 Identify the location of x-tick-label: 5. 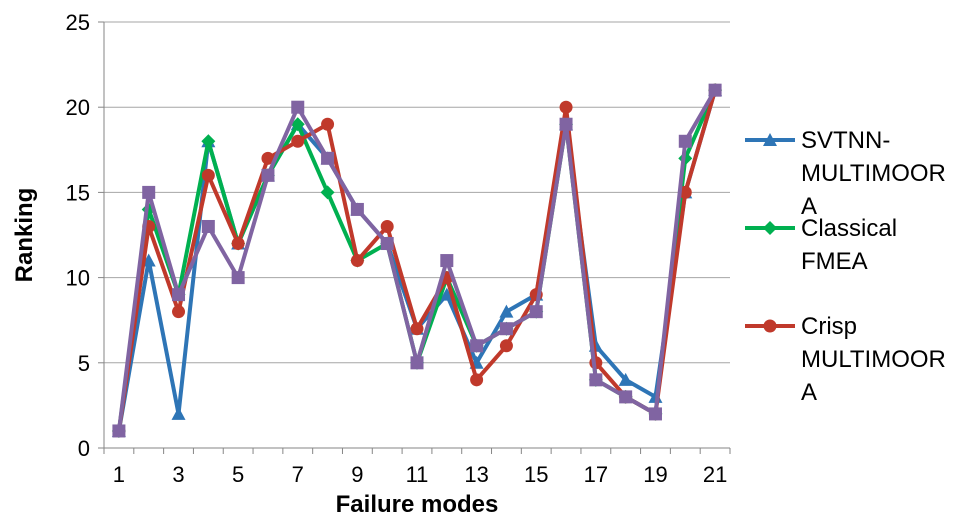
(238, 474).